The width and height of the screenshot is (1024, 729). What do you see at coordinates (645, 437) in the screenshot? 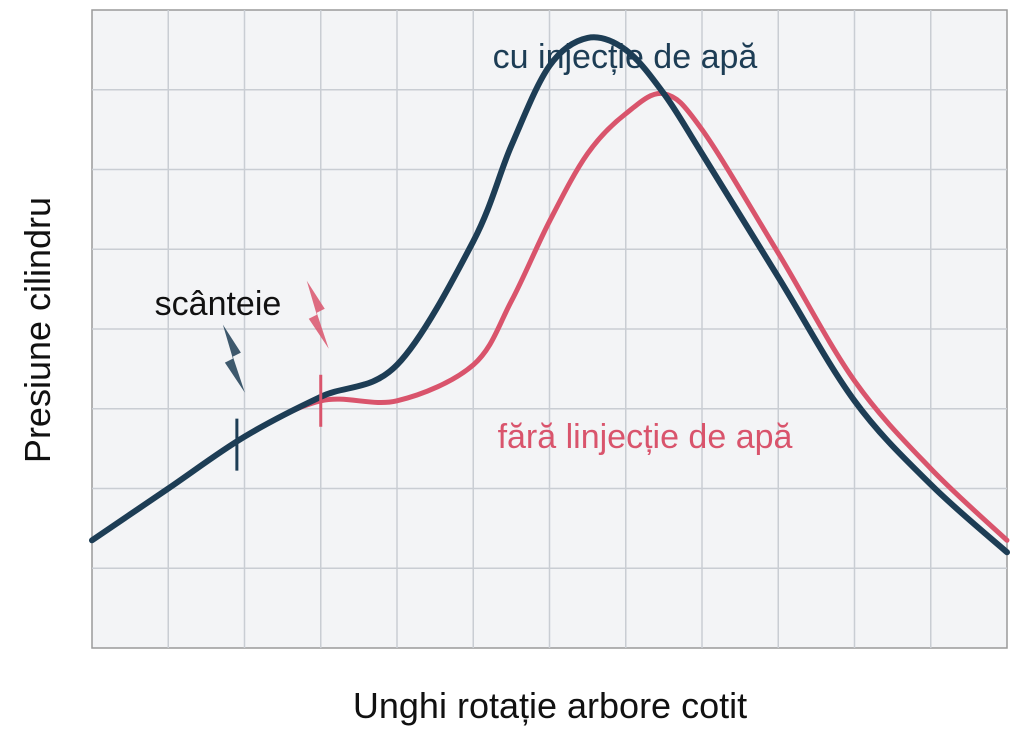
I see `series-label-without-water: fără linjecție de apă` at bounding box center [645, 437].